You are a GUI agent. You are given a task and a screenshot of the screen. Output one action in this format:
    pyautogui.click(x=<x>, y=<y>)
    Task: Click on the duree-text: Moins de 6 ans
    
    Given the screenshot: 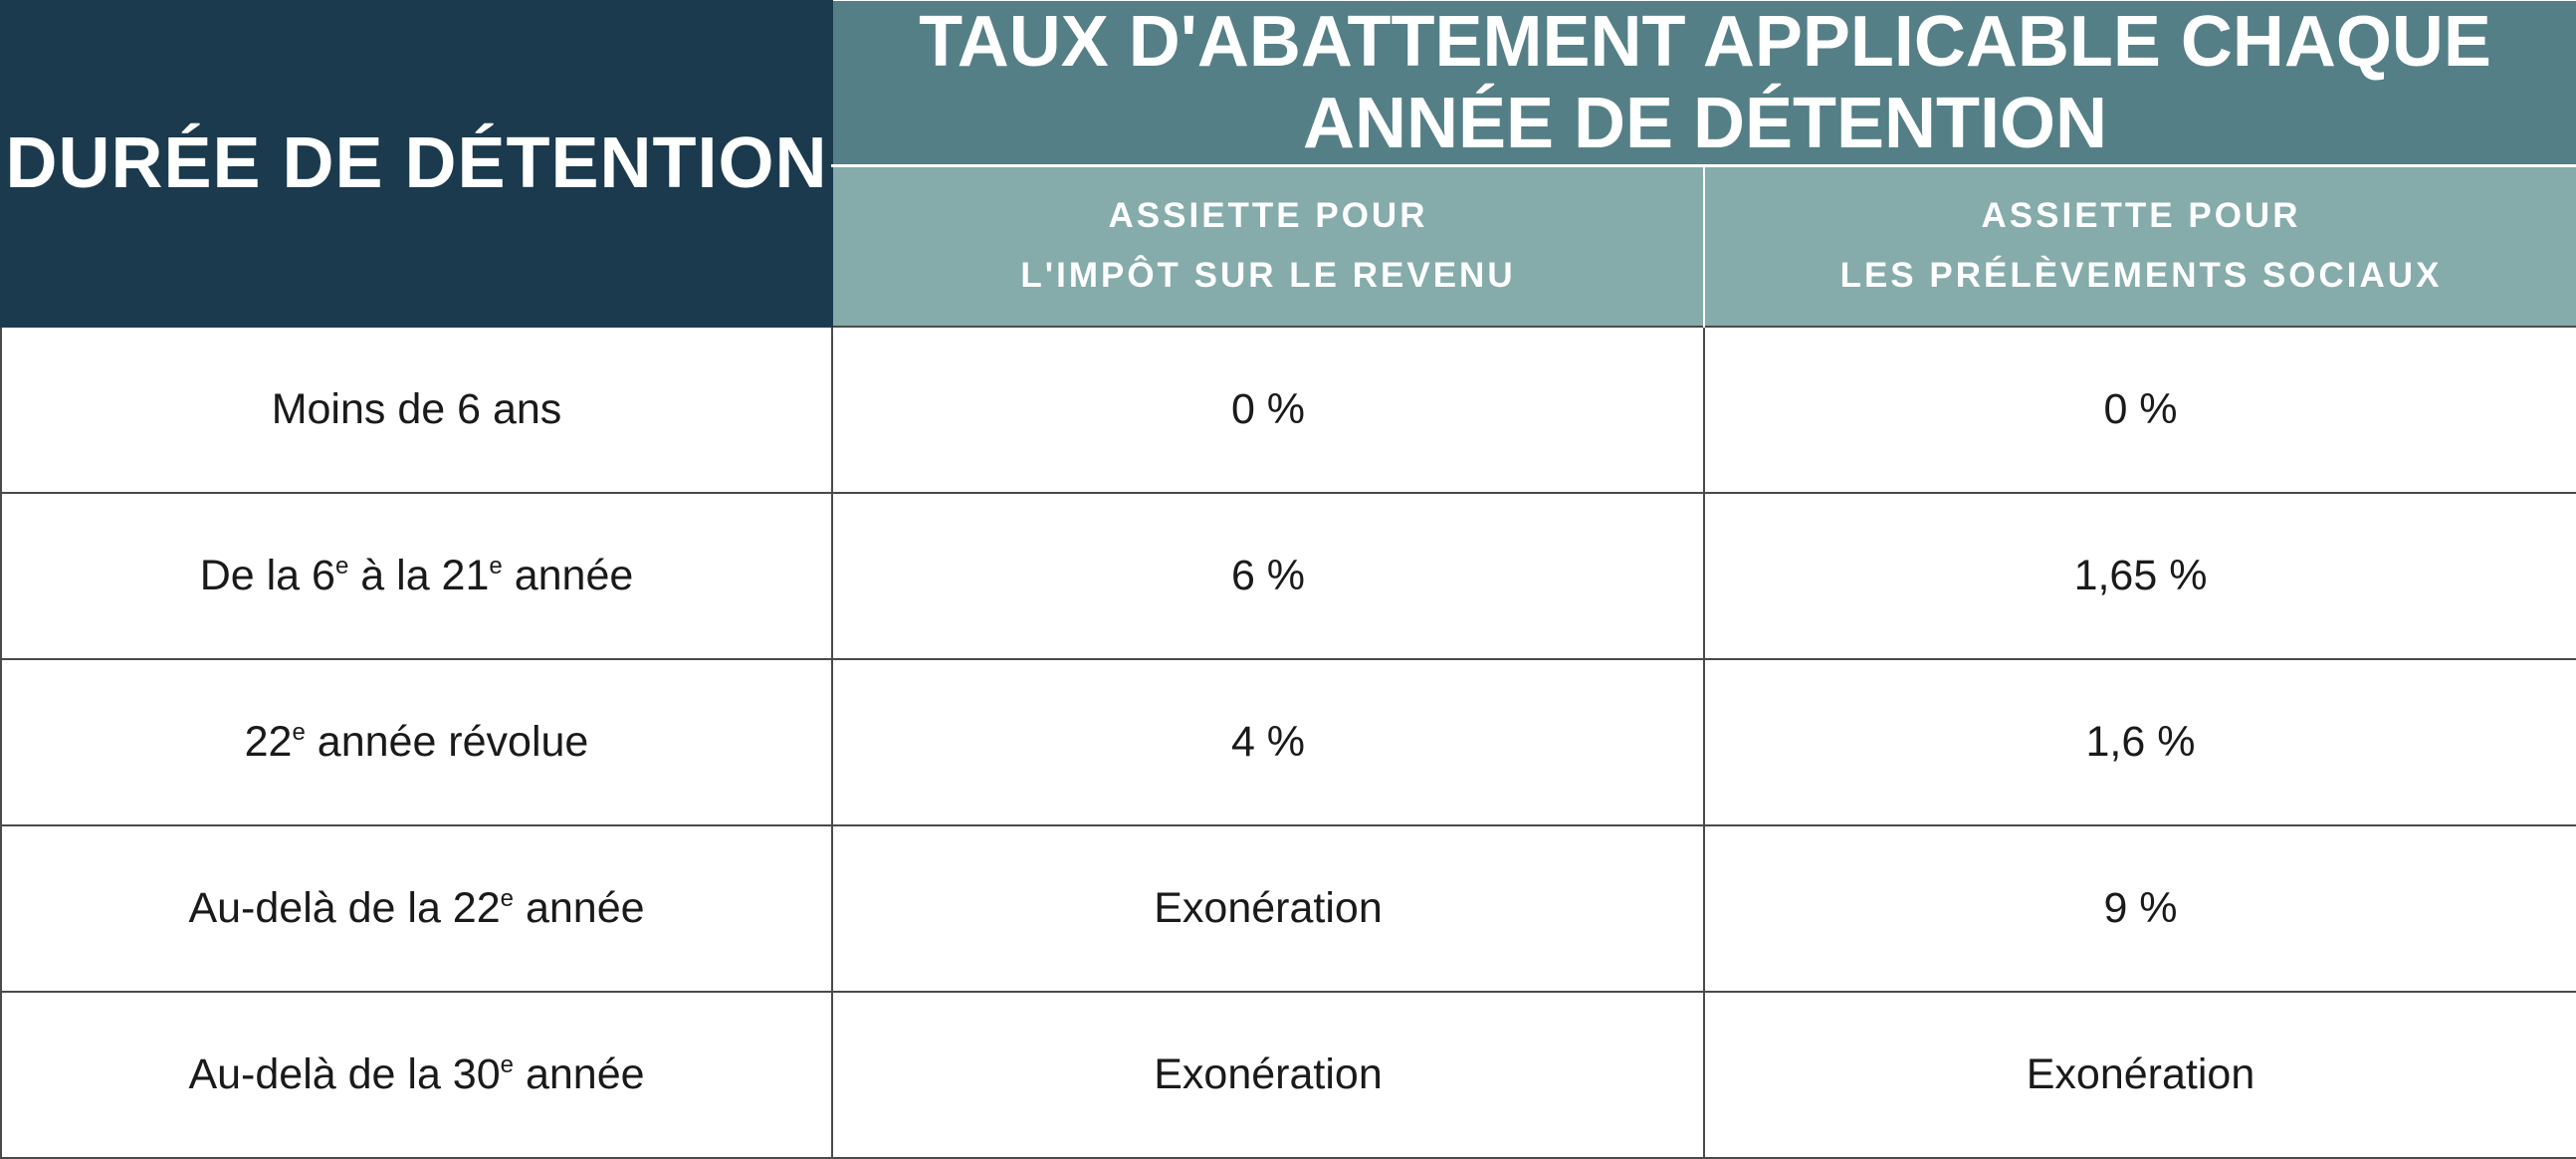 What is the action you would take?
    pyautogui.click(x=416, y=408)
    